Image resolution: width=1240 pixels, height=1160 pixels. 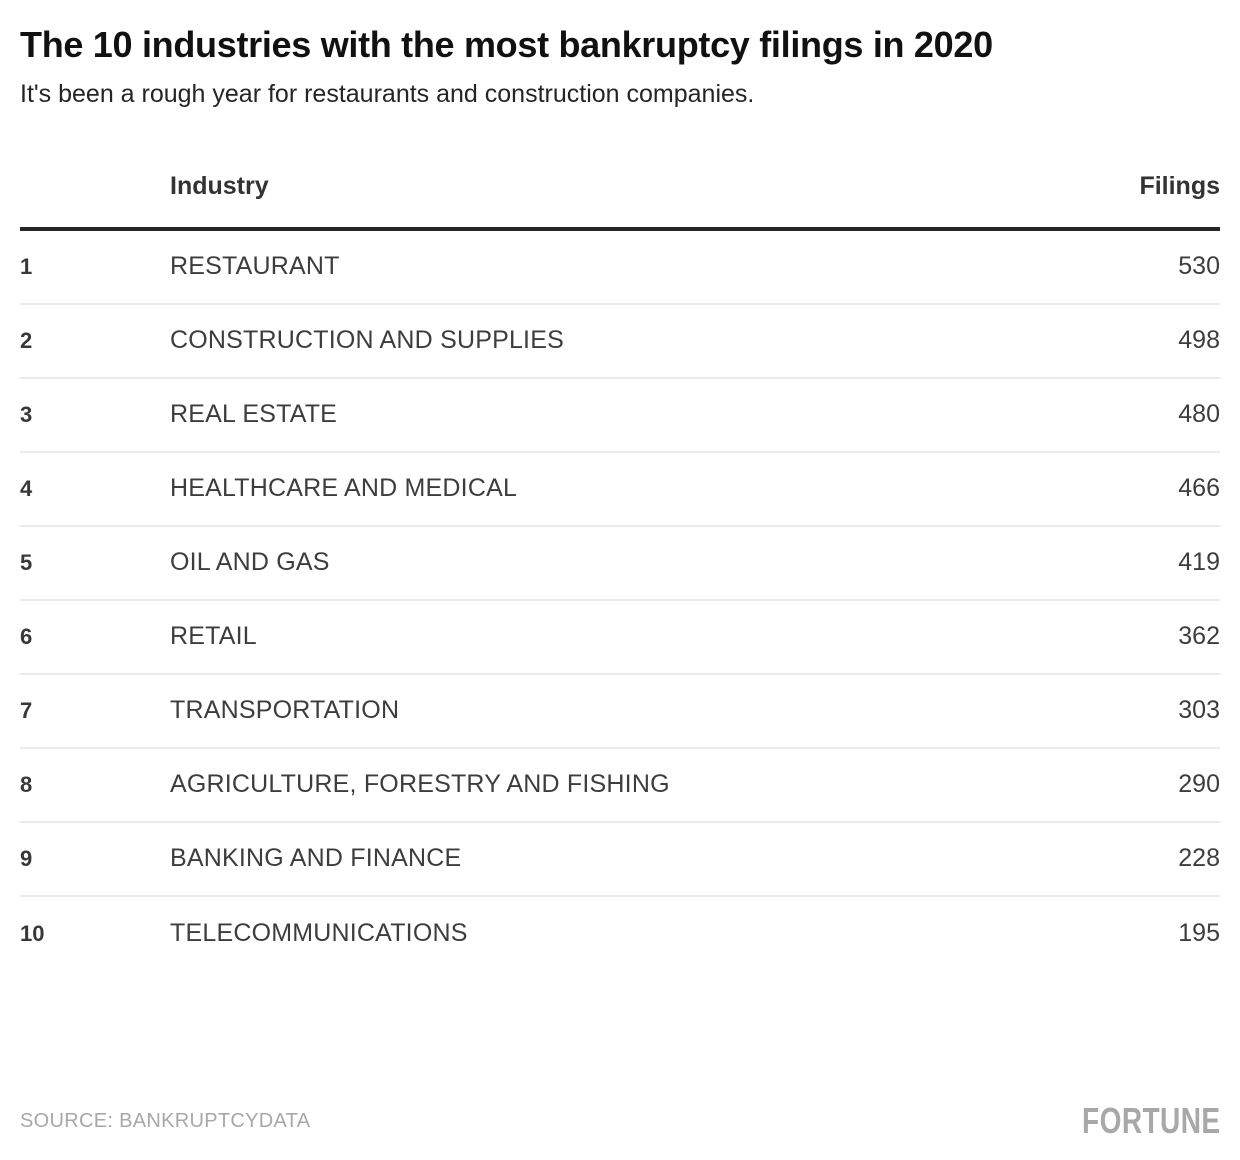 I want to click on row-filings: 466, so click(x=1199, y=488).